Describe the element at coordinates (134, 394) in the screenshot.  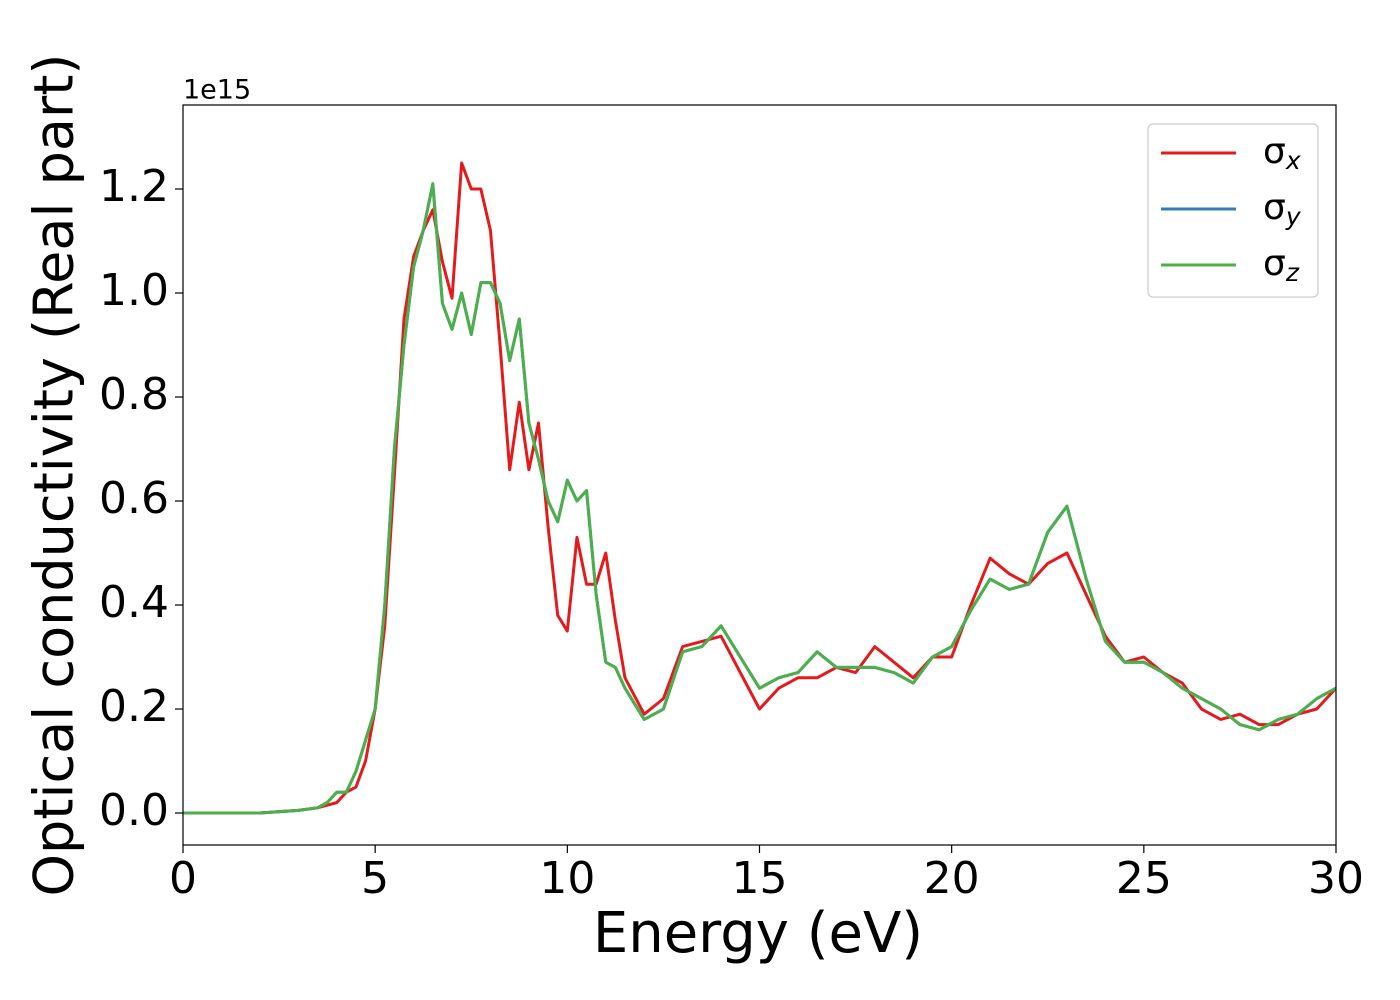
I see `y-tick-label: 0.8` at that location.